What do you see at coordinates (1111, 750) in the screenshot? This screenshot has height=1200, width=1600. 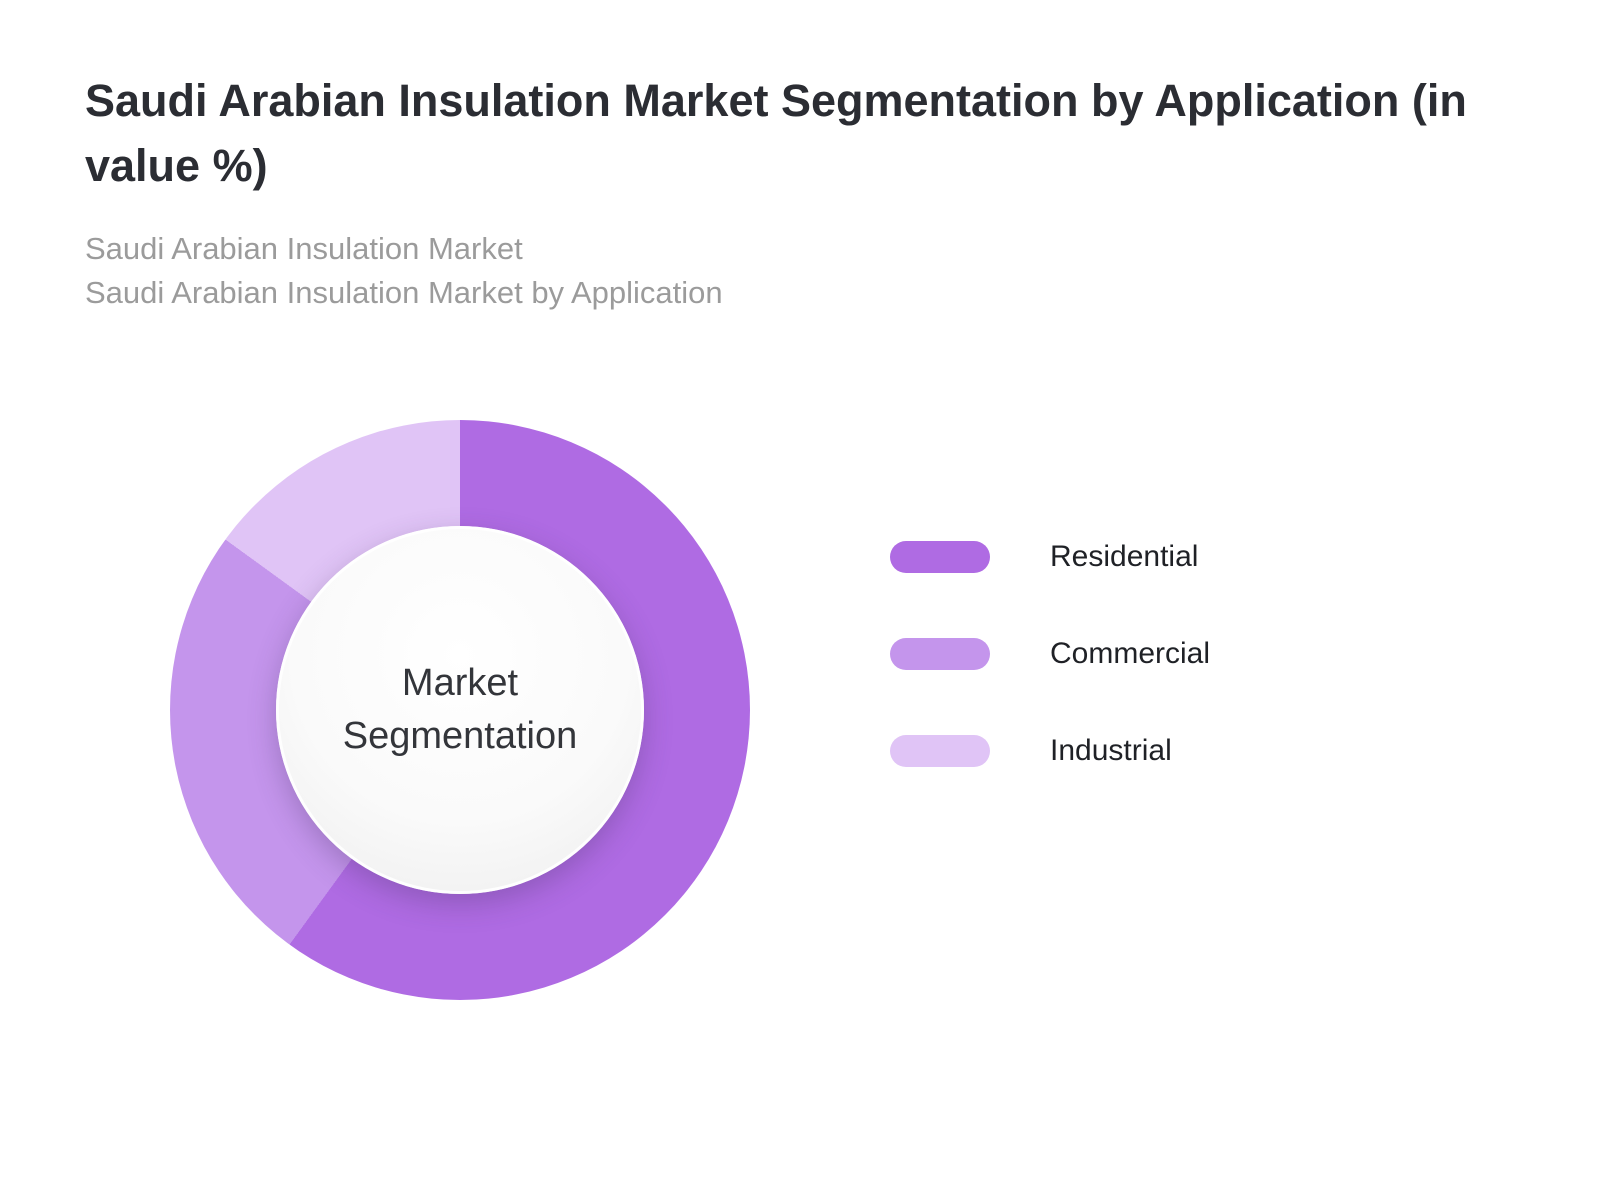 I see `legend-label: Industrial` at bounding box center [1111, 750].